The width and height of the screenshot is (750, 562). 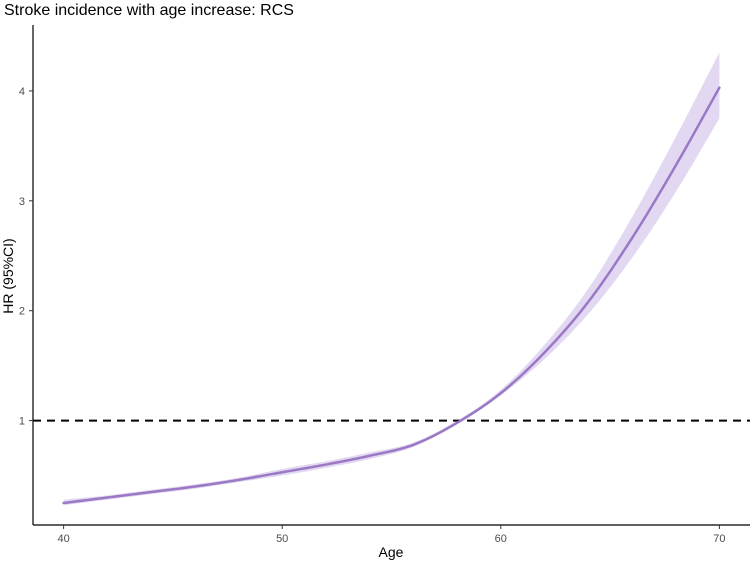 I want to click on x-tick-label: 70, so click(x=719, y=539).